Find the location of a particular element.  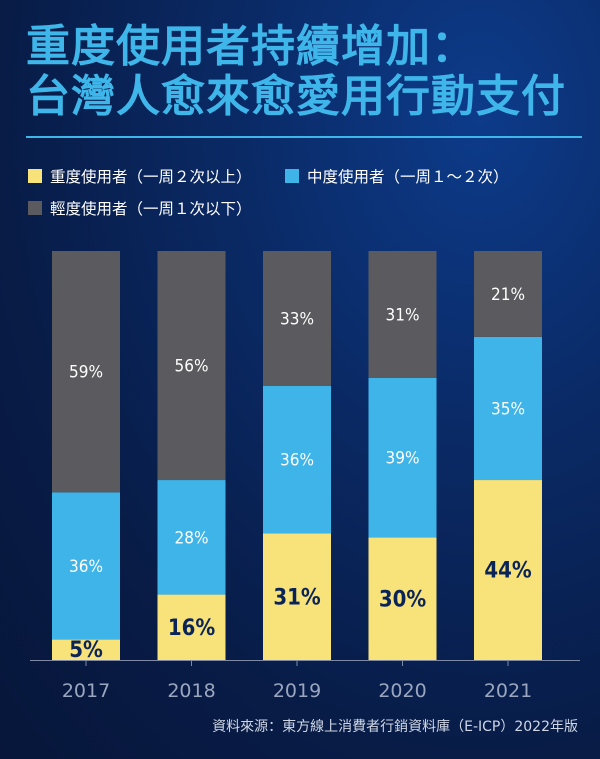

data-label-light-2020: 31% is located at coordinates (403, 315).